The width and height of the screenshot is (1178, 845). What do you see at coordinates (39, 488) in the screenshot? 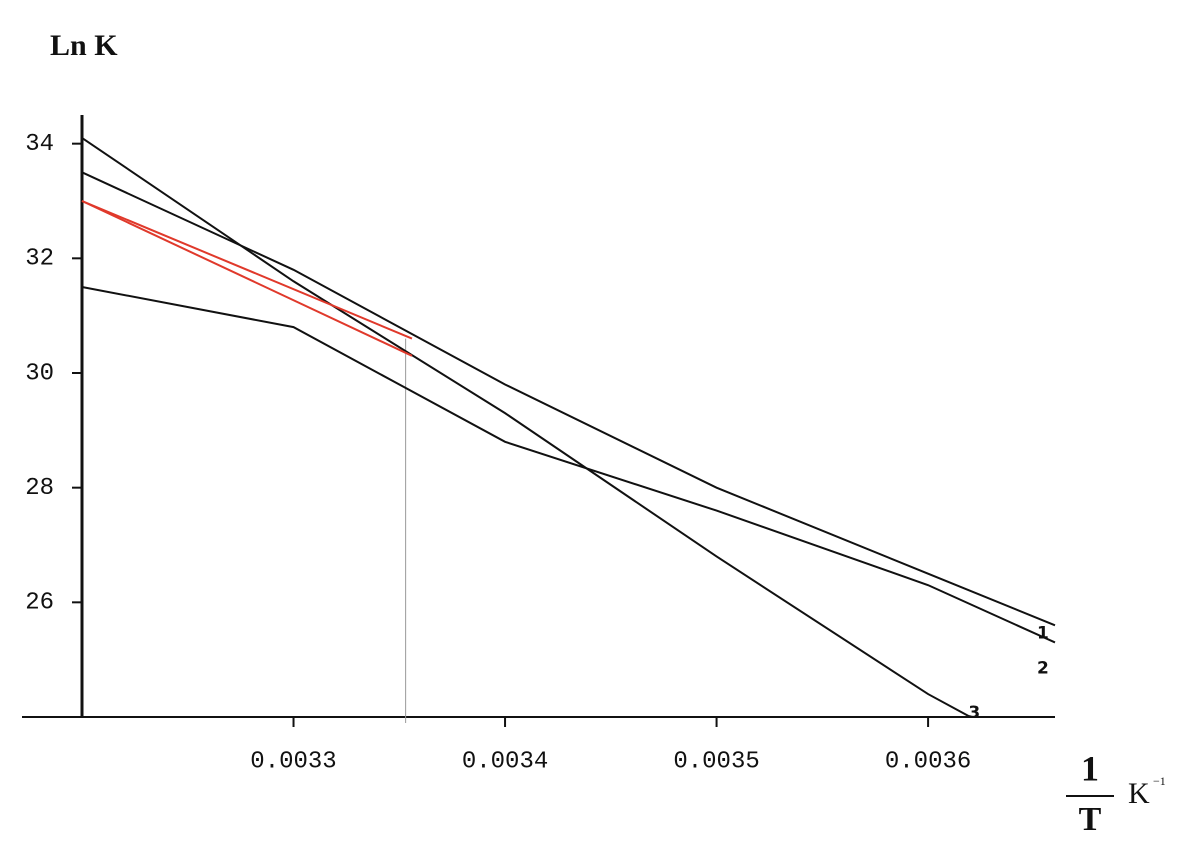
I see `y-tick-label: 28` at bounding box center [39, 488].